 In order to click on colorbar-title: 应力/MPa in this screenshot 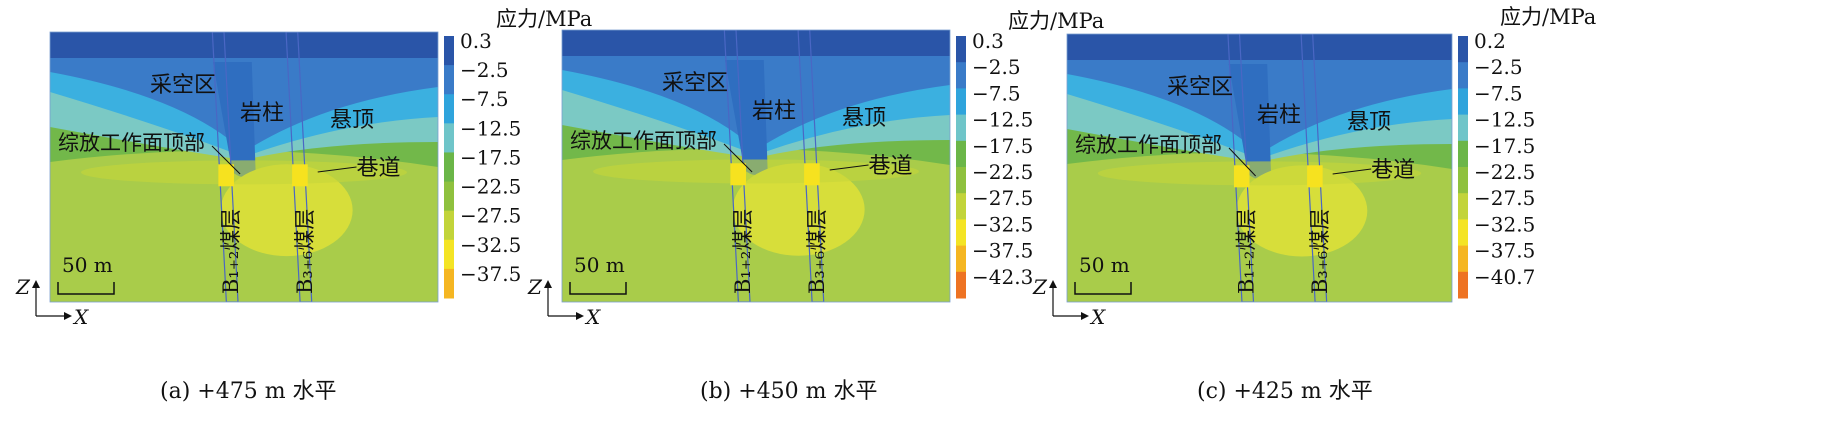, I will do `click(1056, 21)`.